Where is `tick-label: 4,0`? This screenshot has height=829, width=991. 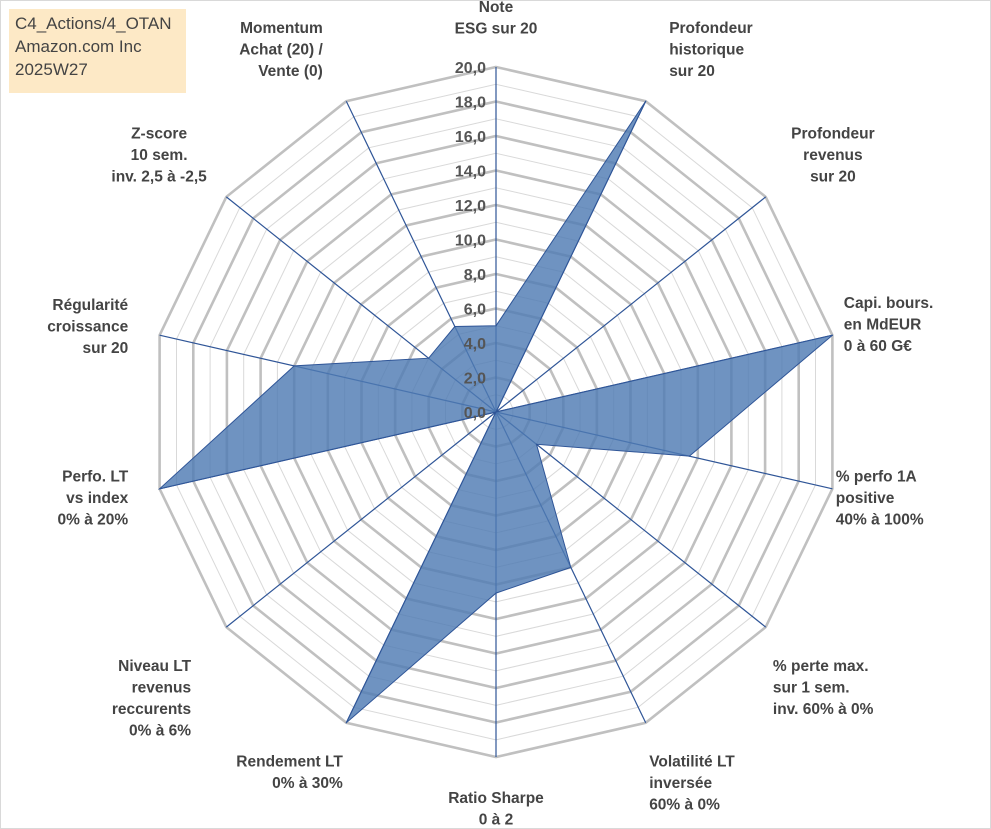 tick-label: 4,0 is located at coordinates (475, 344).